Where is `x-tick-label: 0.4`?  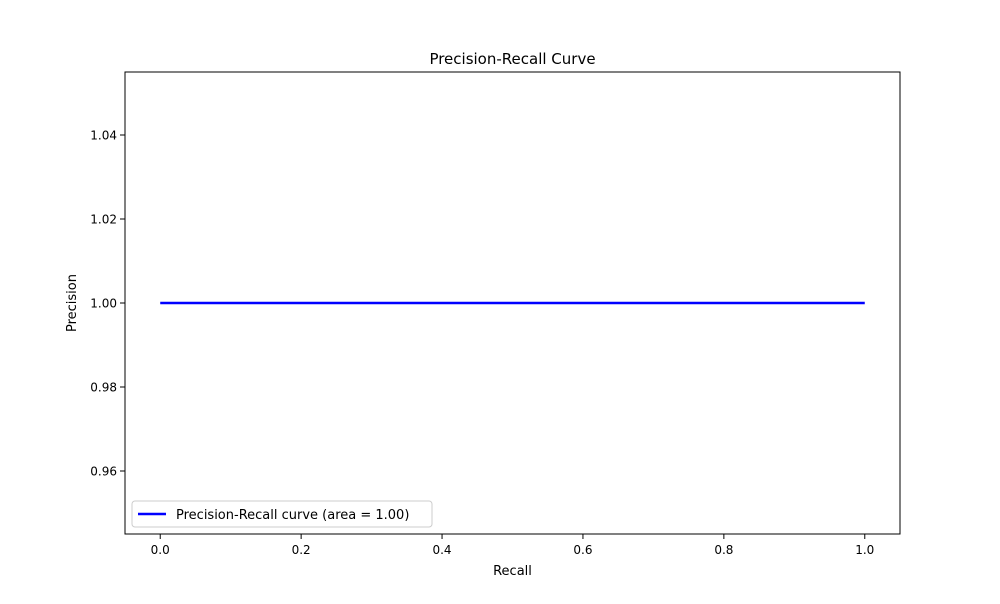
x-tick-label: 0.4 is located at coordinates (441, 550).